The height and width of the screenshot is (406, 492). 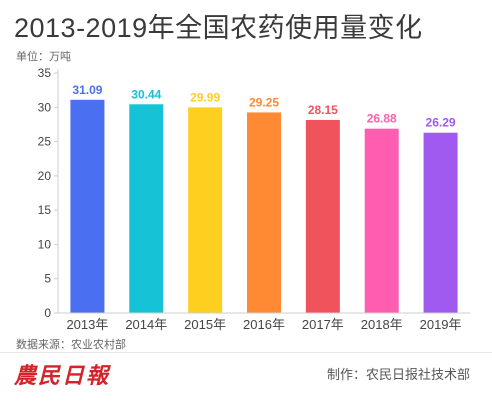 I want to click on y-tick-label: 25, so click(x=45, y=142).